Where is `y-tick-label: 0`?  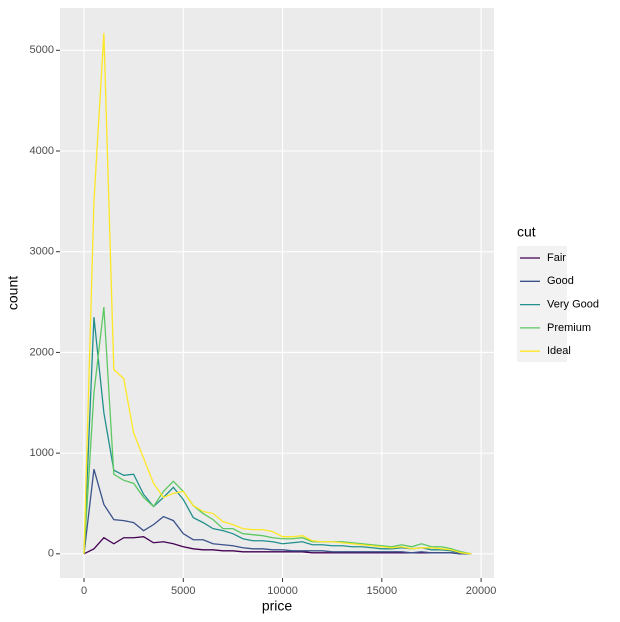 y-tick-label: 0 is located at coordinates (51, 554).